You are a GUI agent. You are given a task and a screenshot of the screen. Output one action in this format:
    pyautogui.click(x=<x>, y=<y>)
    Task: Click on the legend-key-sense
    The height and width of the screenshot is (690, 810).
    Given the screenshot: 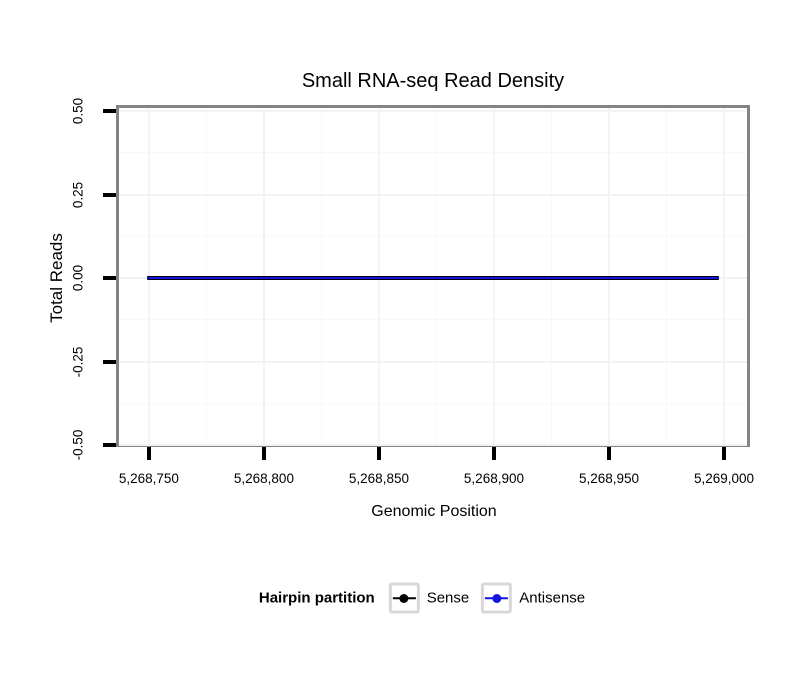 What is the action you would take?
    pyautogui.click(x=404, y=598)
    